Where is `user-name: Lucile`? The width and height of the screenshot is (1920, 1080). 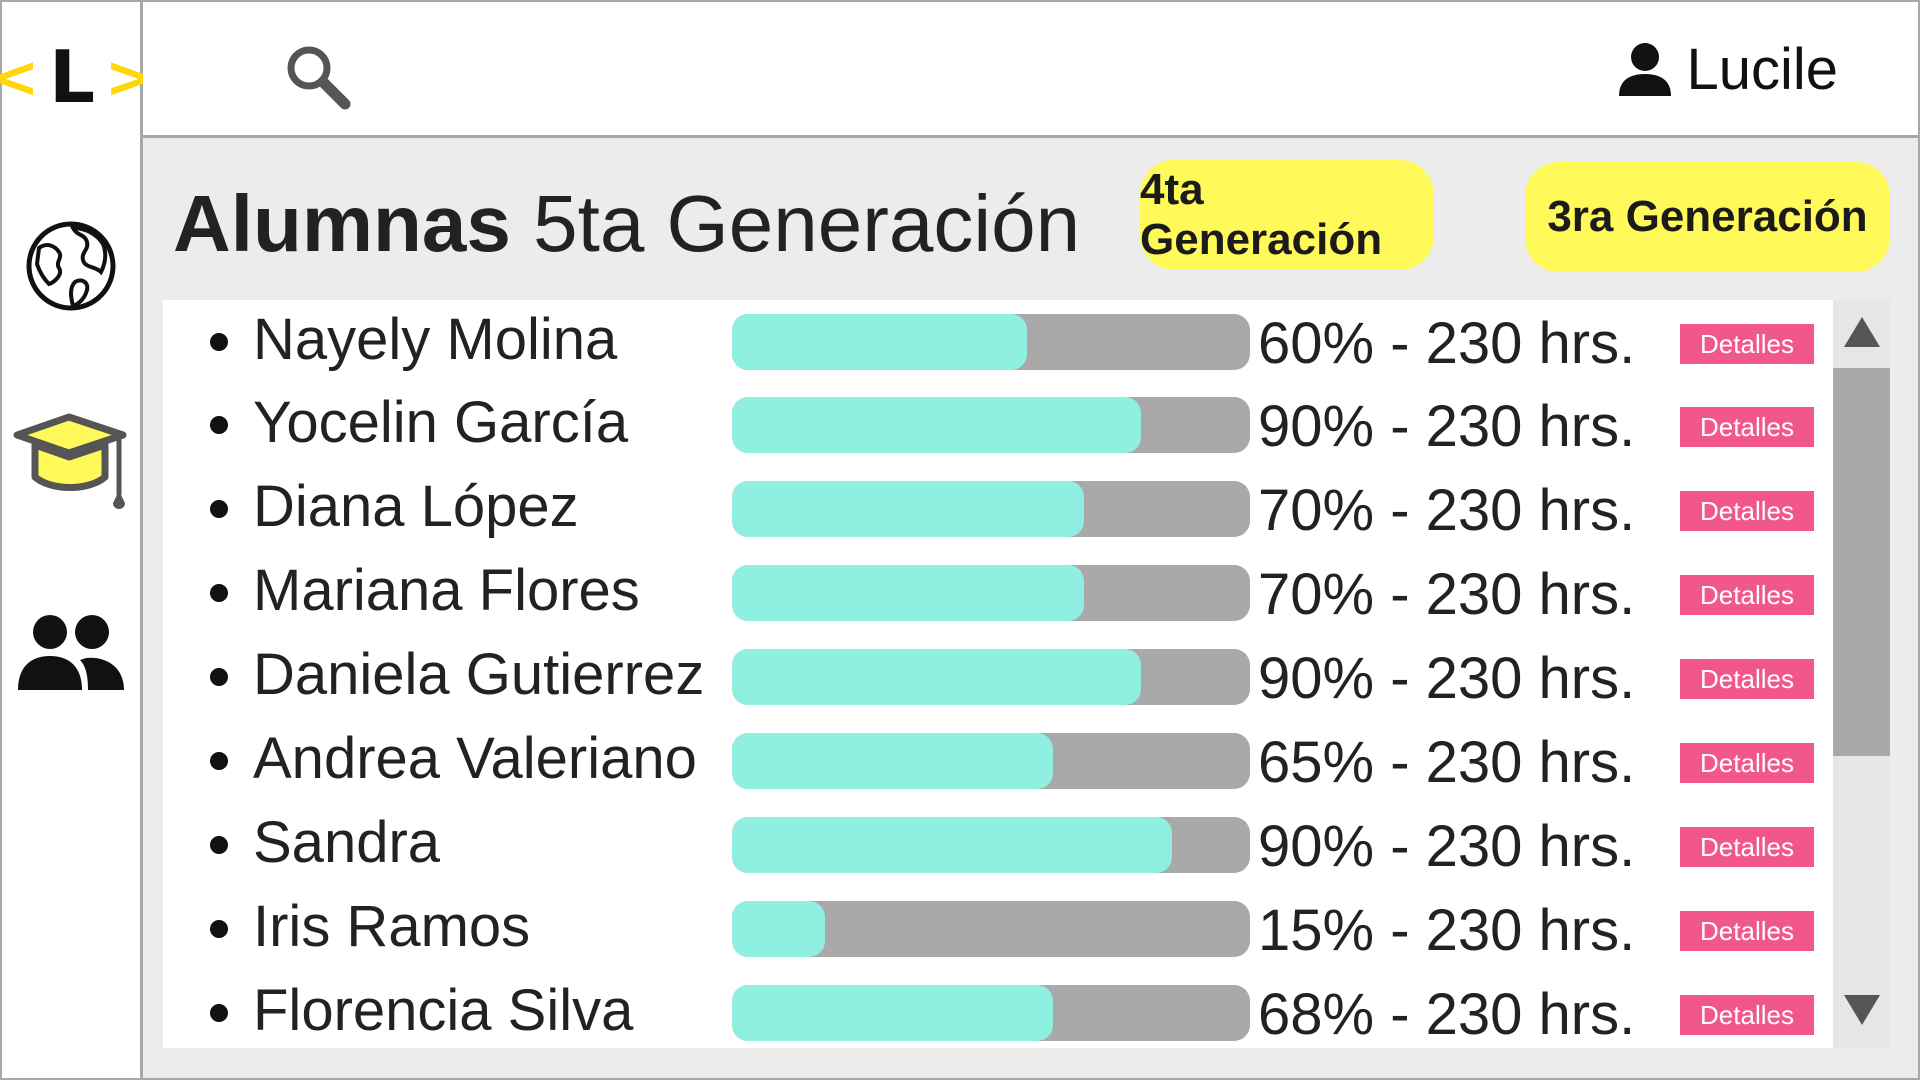
user-name: Lucile is located at coordinates (1762, 69).